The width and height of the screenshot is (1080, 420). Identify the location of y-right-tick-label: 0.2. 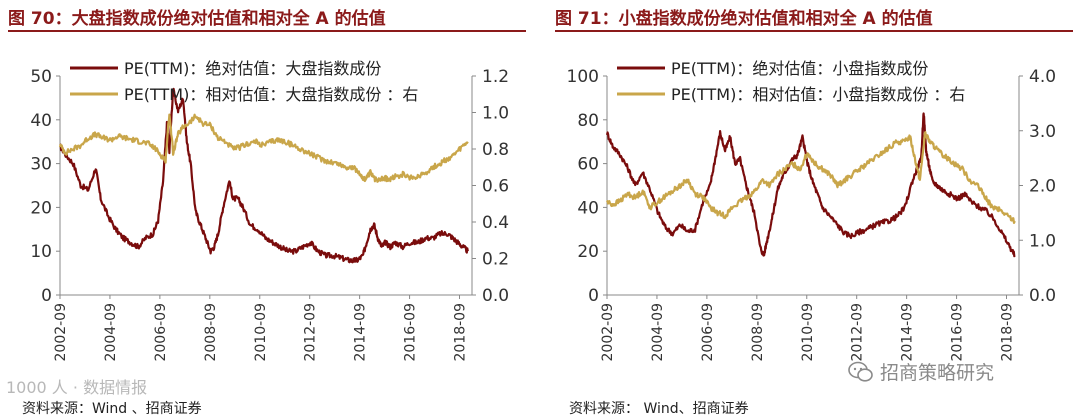
(495, 260).